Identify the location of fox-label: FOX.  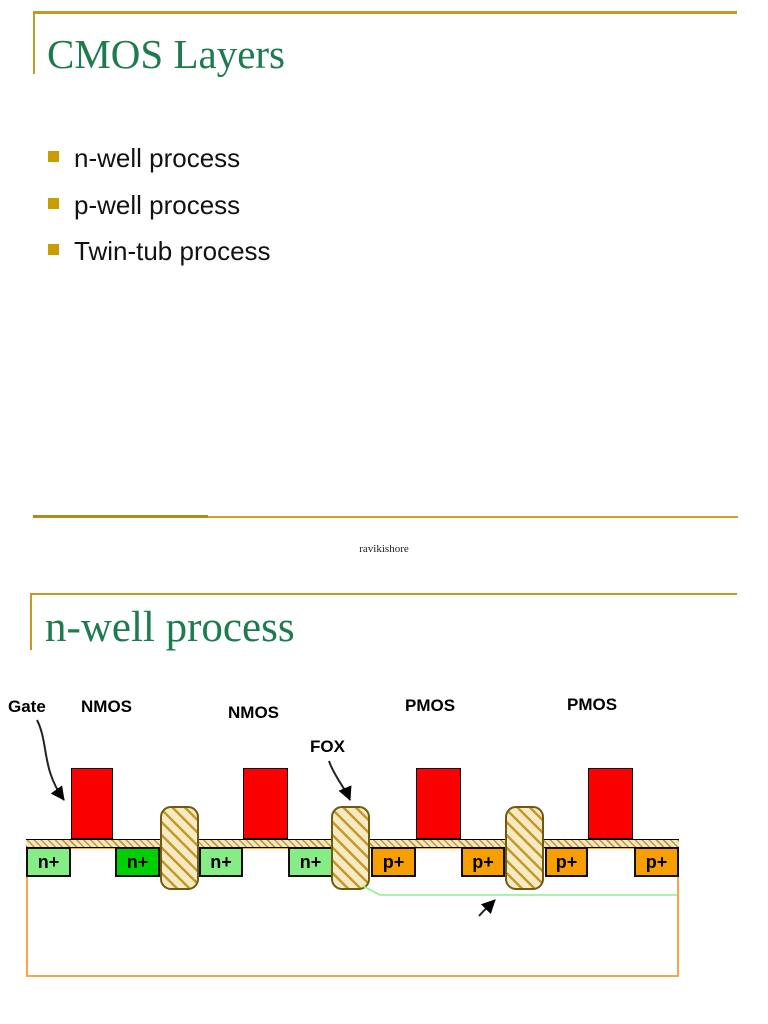
(327, 746).